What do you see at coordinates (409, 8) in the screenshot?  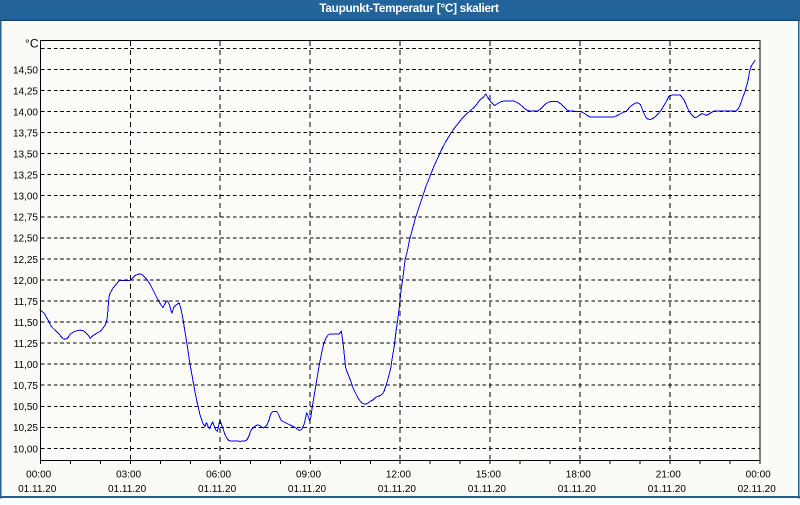 I see `svg-text:Taupunkt-Temperatur [°C] skali: Taupunkt-Temperatur [°C] skaliert` at bounding box center [409, 8].